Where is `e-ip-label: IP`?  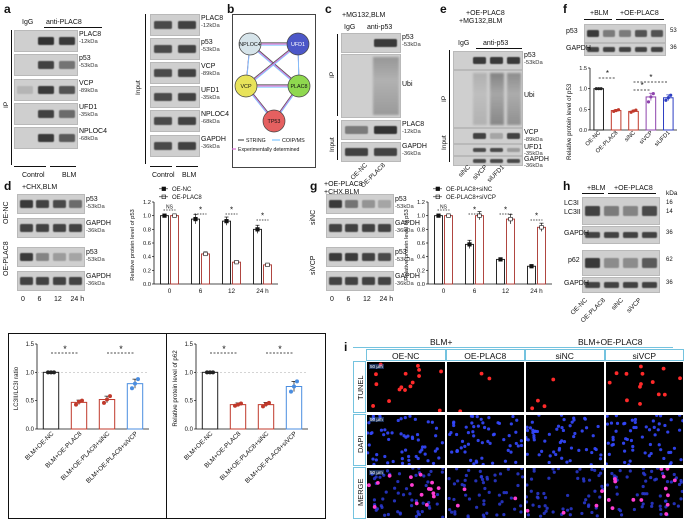
e-ip-label: IP is located at coordinates (444, 98).